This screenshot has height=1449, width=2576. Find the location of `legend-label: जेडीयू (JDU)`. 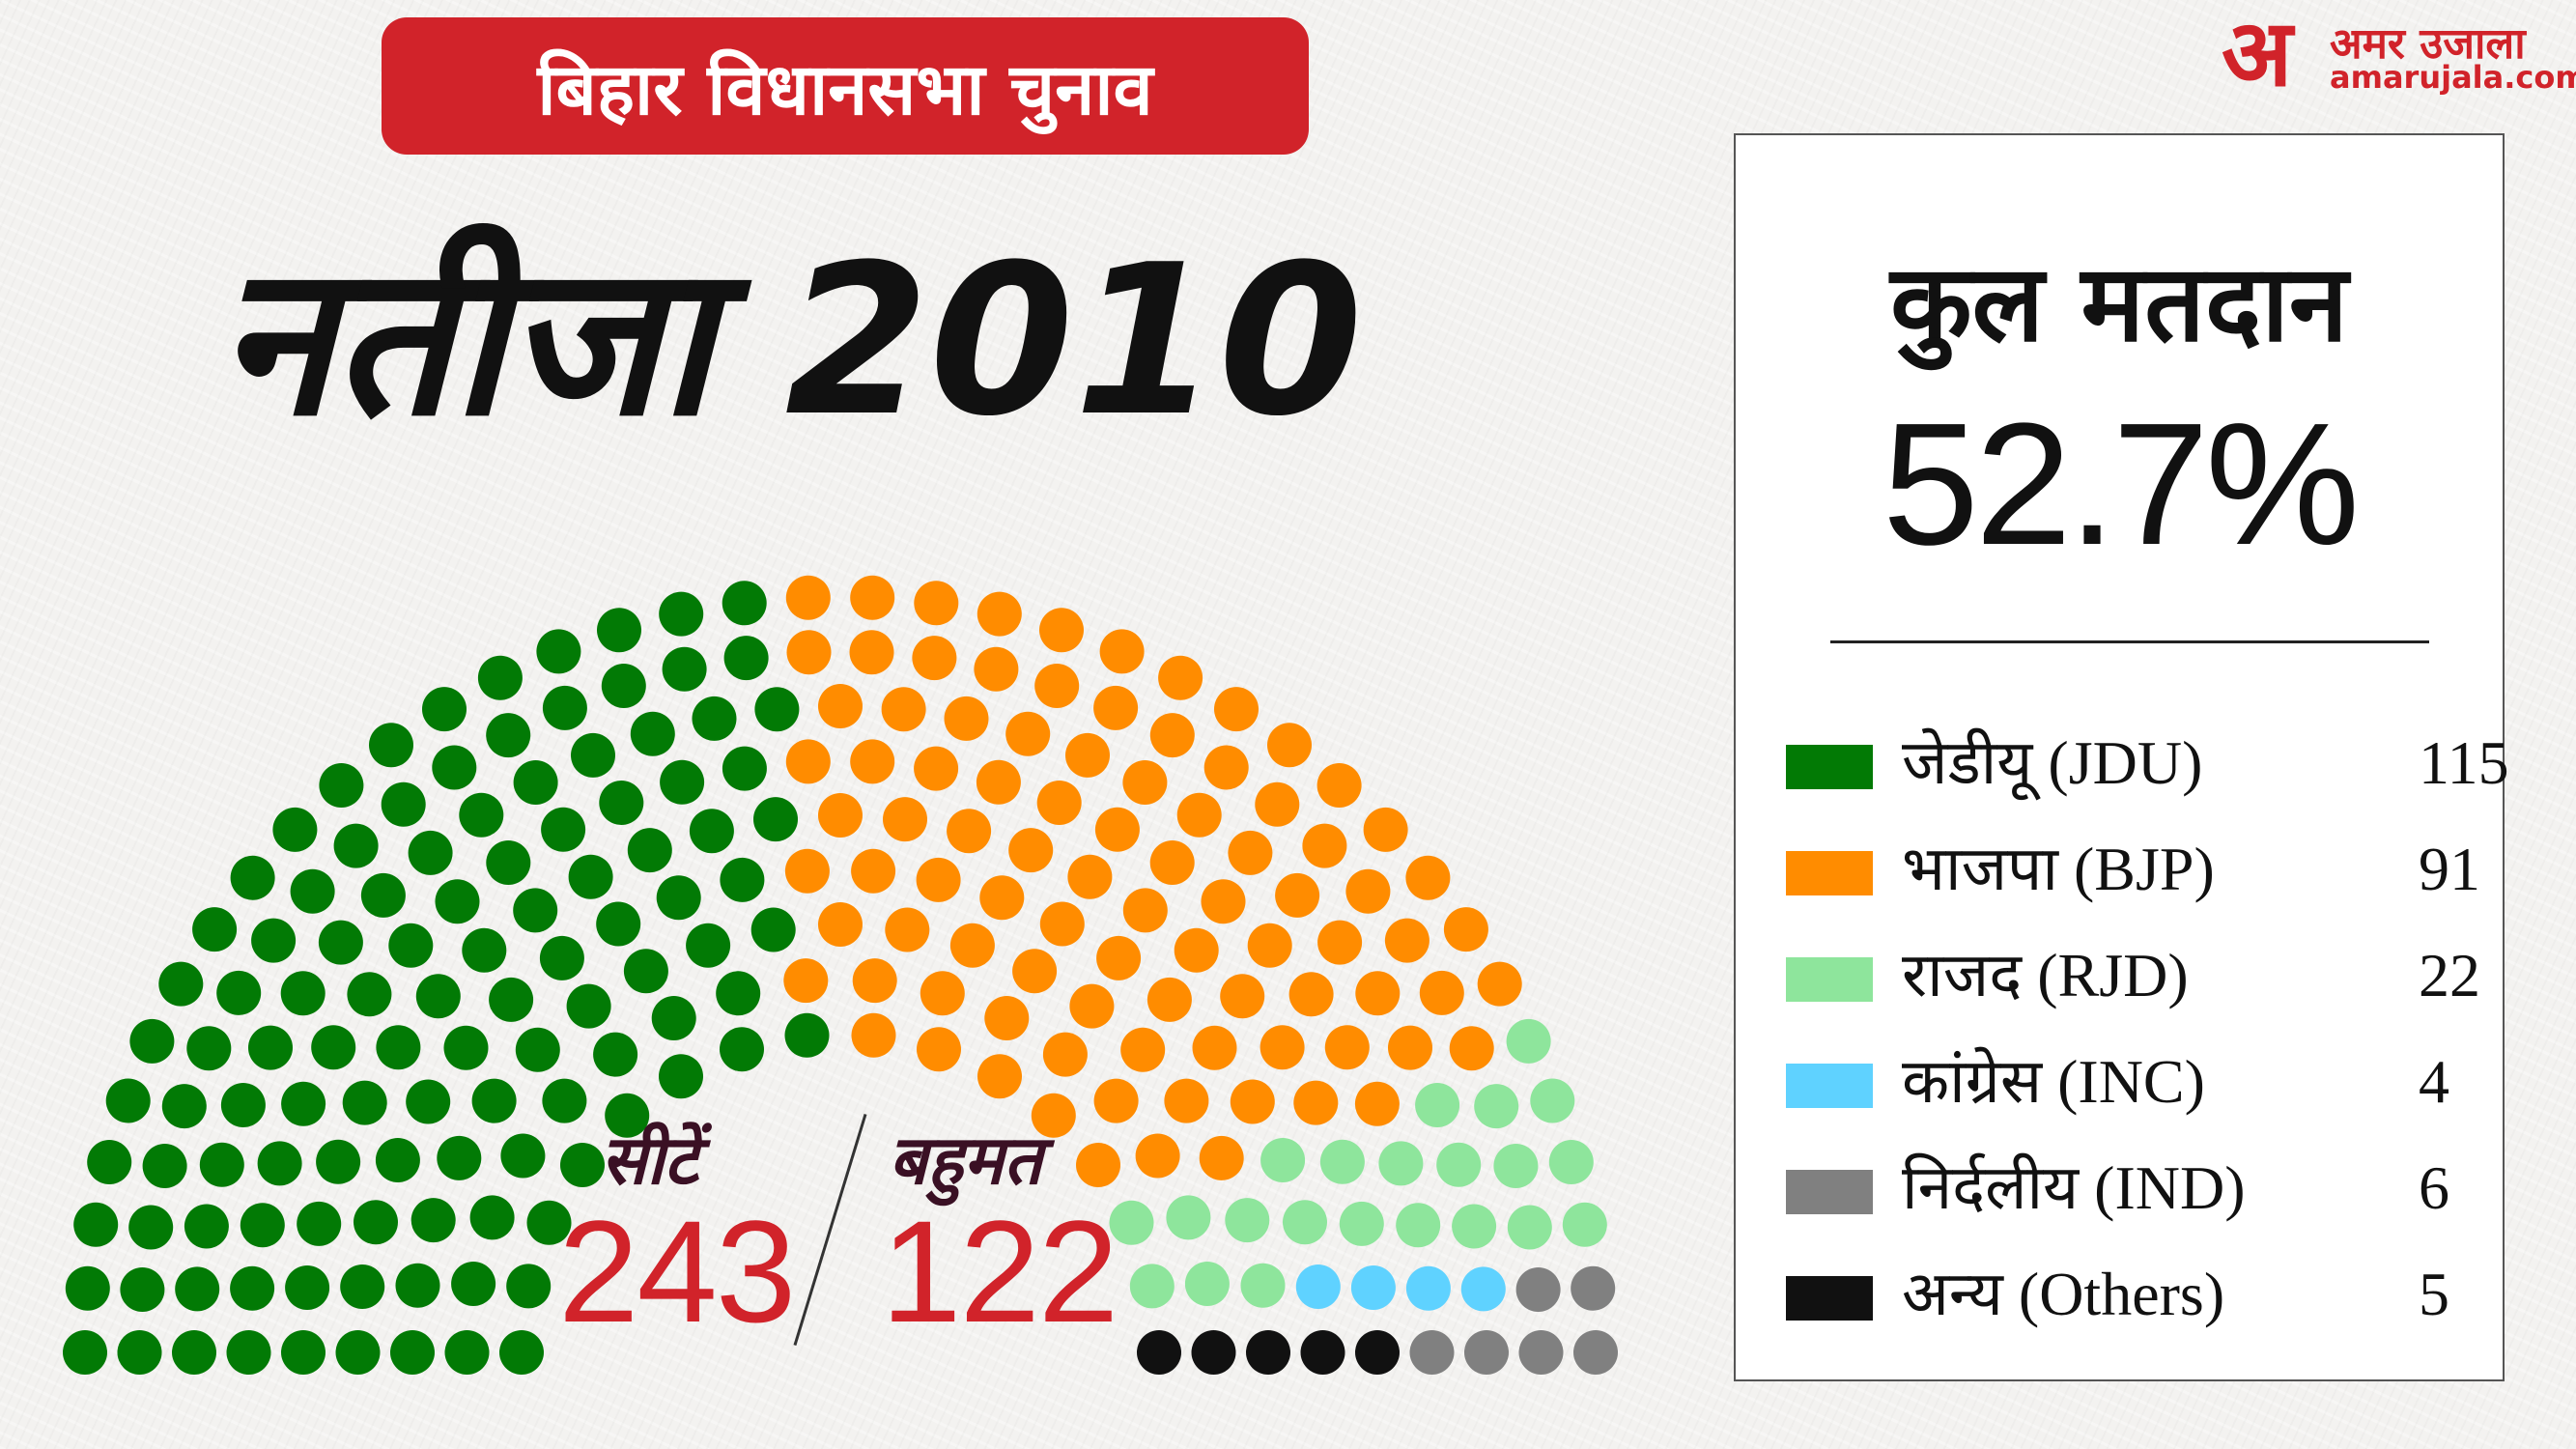

legend-label: जेडीयू (JDU) is located at coordinates (2052, 762).